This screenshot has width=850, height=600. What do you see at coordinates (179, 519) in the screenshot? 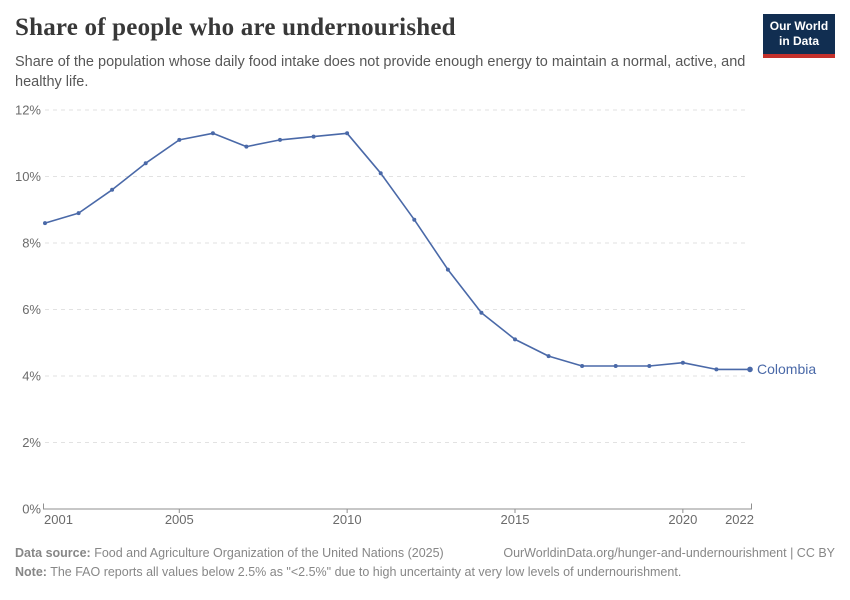
I see `x-axis-label-2005: 2005` at bounding box center [179, 519].